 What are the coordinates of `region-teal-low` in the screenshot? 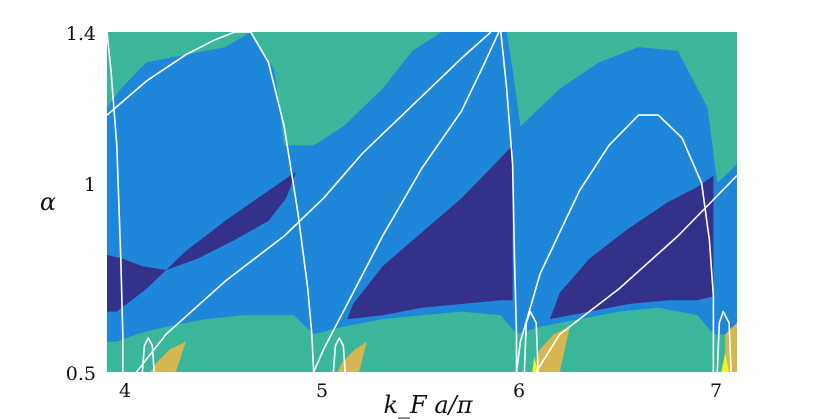 It's located at (422, 339).